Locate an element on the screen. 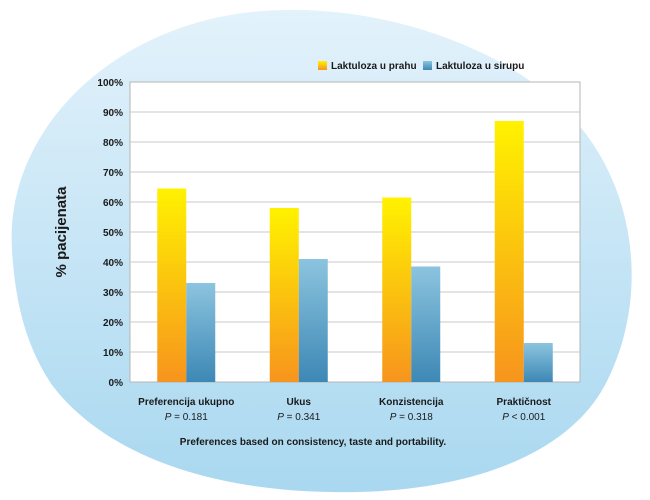 The height and width of the screenshot is (500, 650). y-tick-label: 10% is located at coordinates (113, 353).